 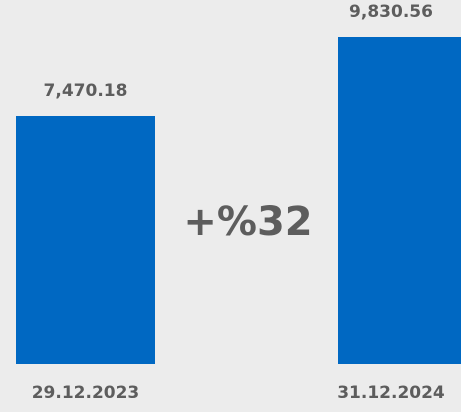 What do you see at coordinates (248, 222) in the screenshot?
I see `change-percentage-label: +%32` at bounding box center [248, 222].